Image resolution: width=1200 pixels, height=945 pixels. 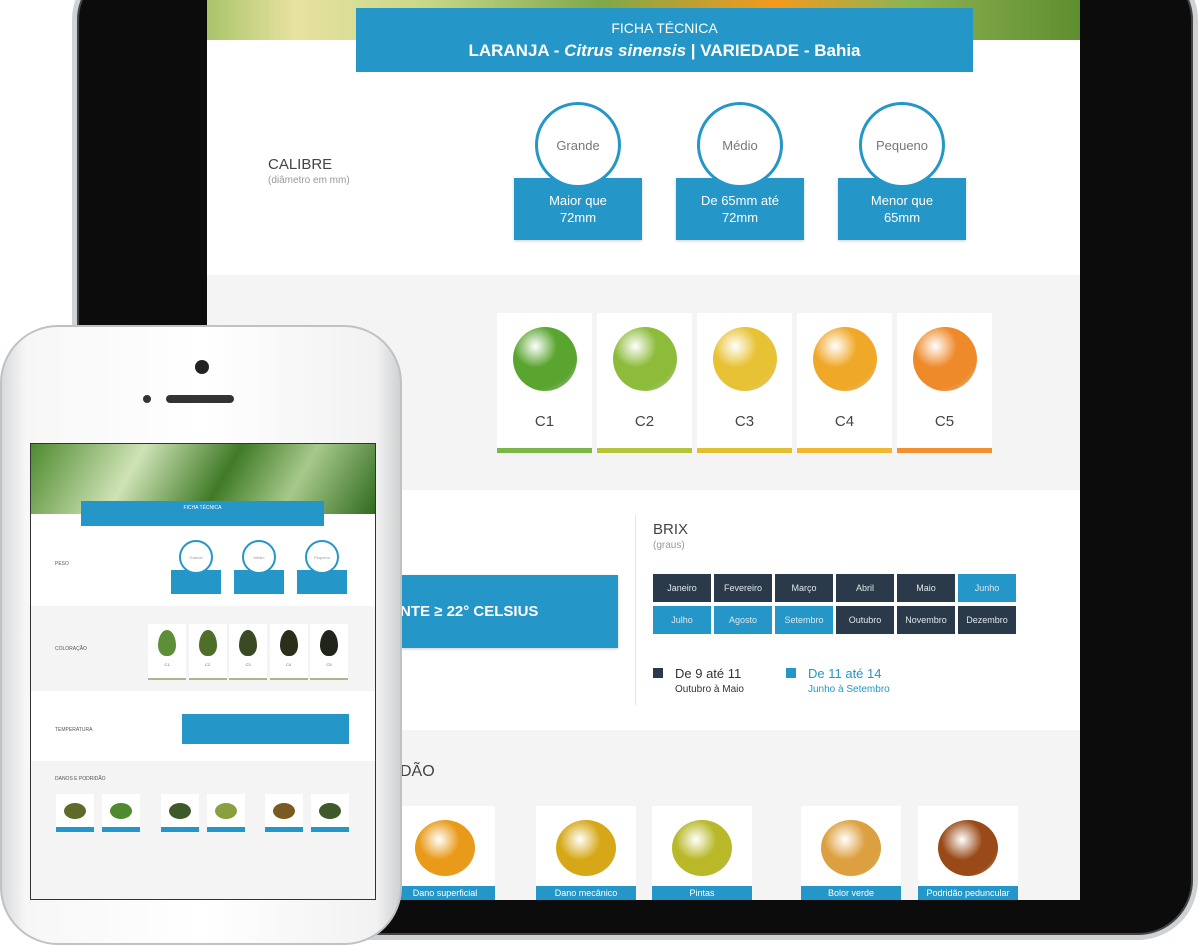 I want to click on phone-color-code: C2, so click(x=207, y=664).